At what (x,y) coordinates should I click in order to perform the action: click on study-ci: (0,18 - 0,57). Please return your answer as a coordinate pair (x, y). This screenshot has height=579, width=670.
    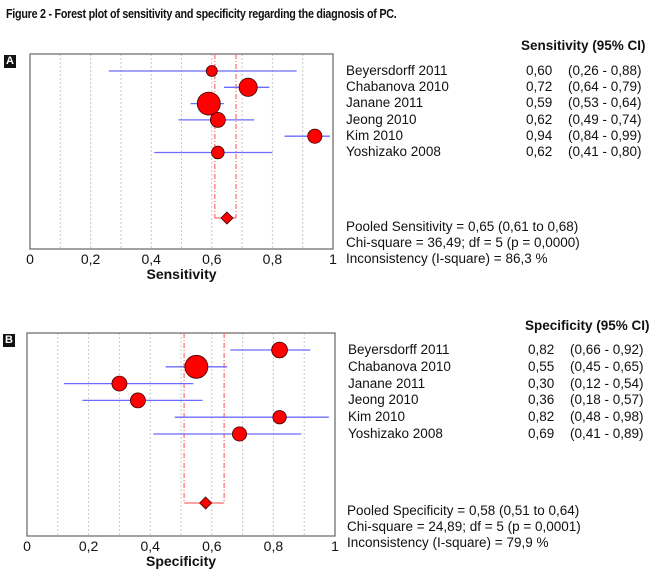
    Looking at the image, I should click on (607, 400).